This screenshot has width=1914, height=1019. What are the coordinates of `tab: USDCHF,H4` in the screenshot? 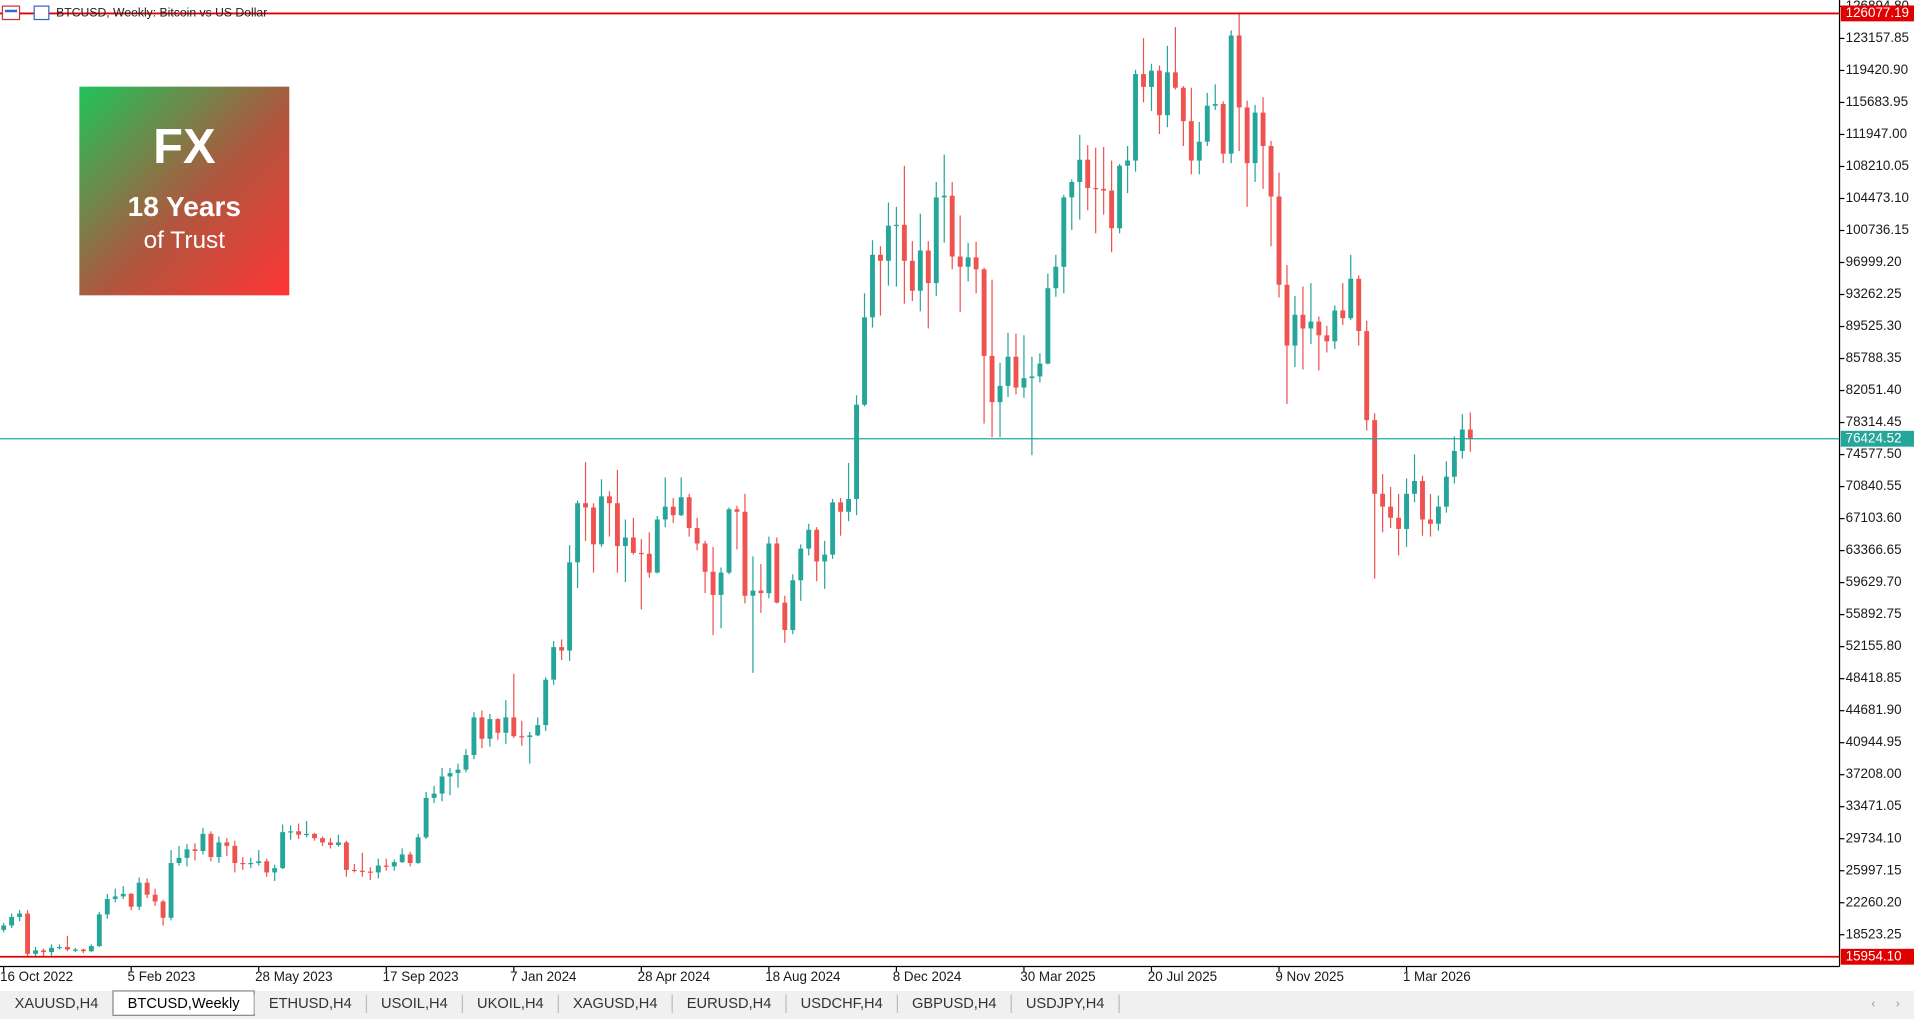 It's located at (842, 1003).